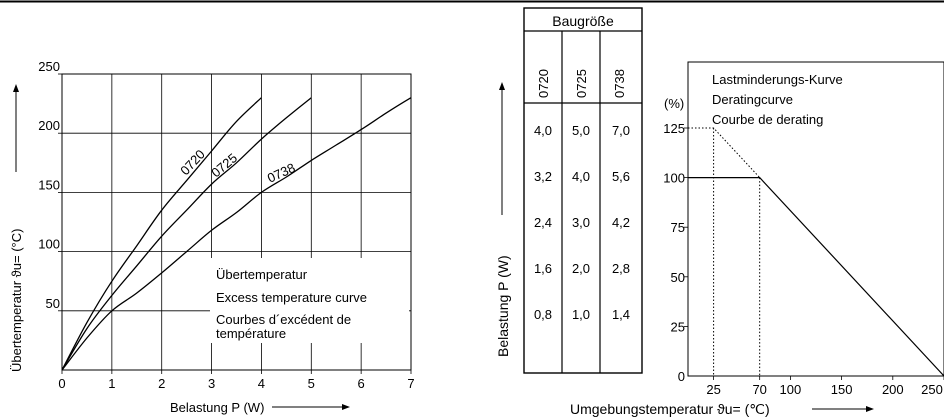 The height and width of the screenshot is (418, 944). I want to click on right-y-tick-label: 25, so click(678, 326).